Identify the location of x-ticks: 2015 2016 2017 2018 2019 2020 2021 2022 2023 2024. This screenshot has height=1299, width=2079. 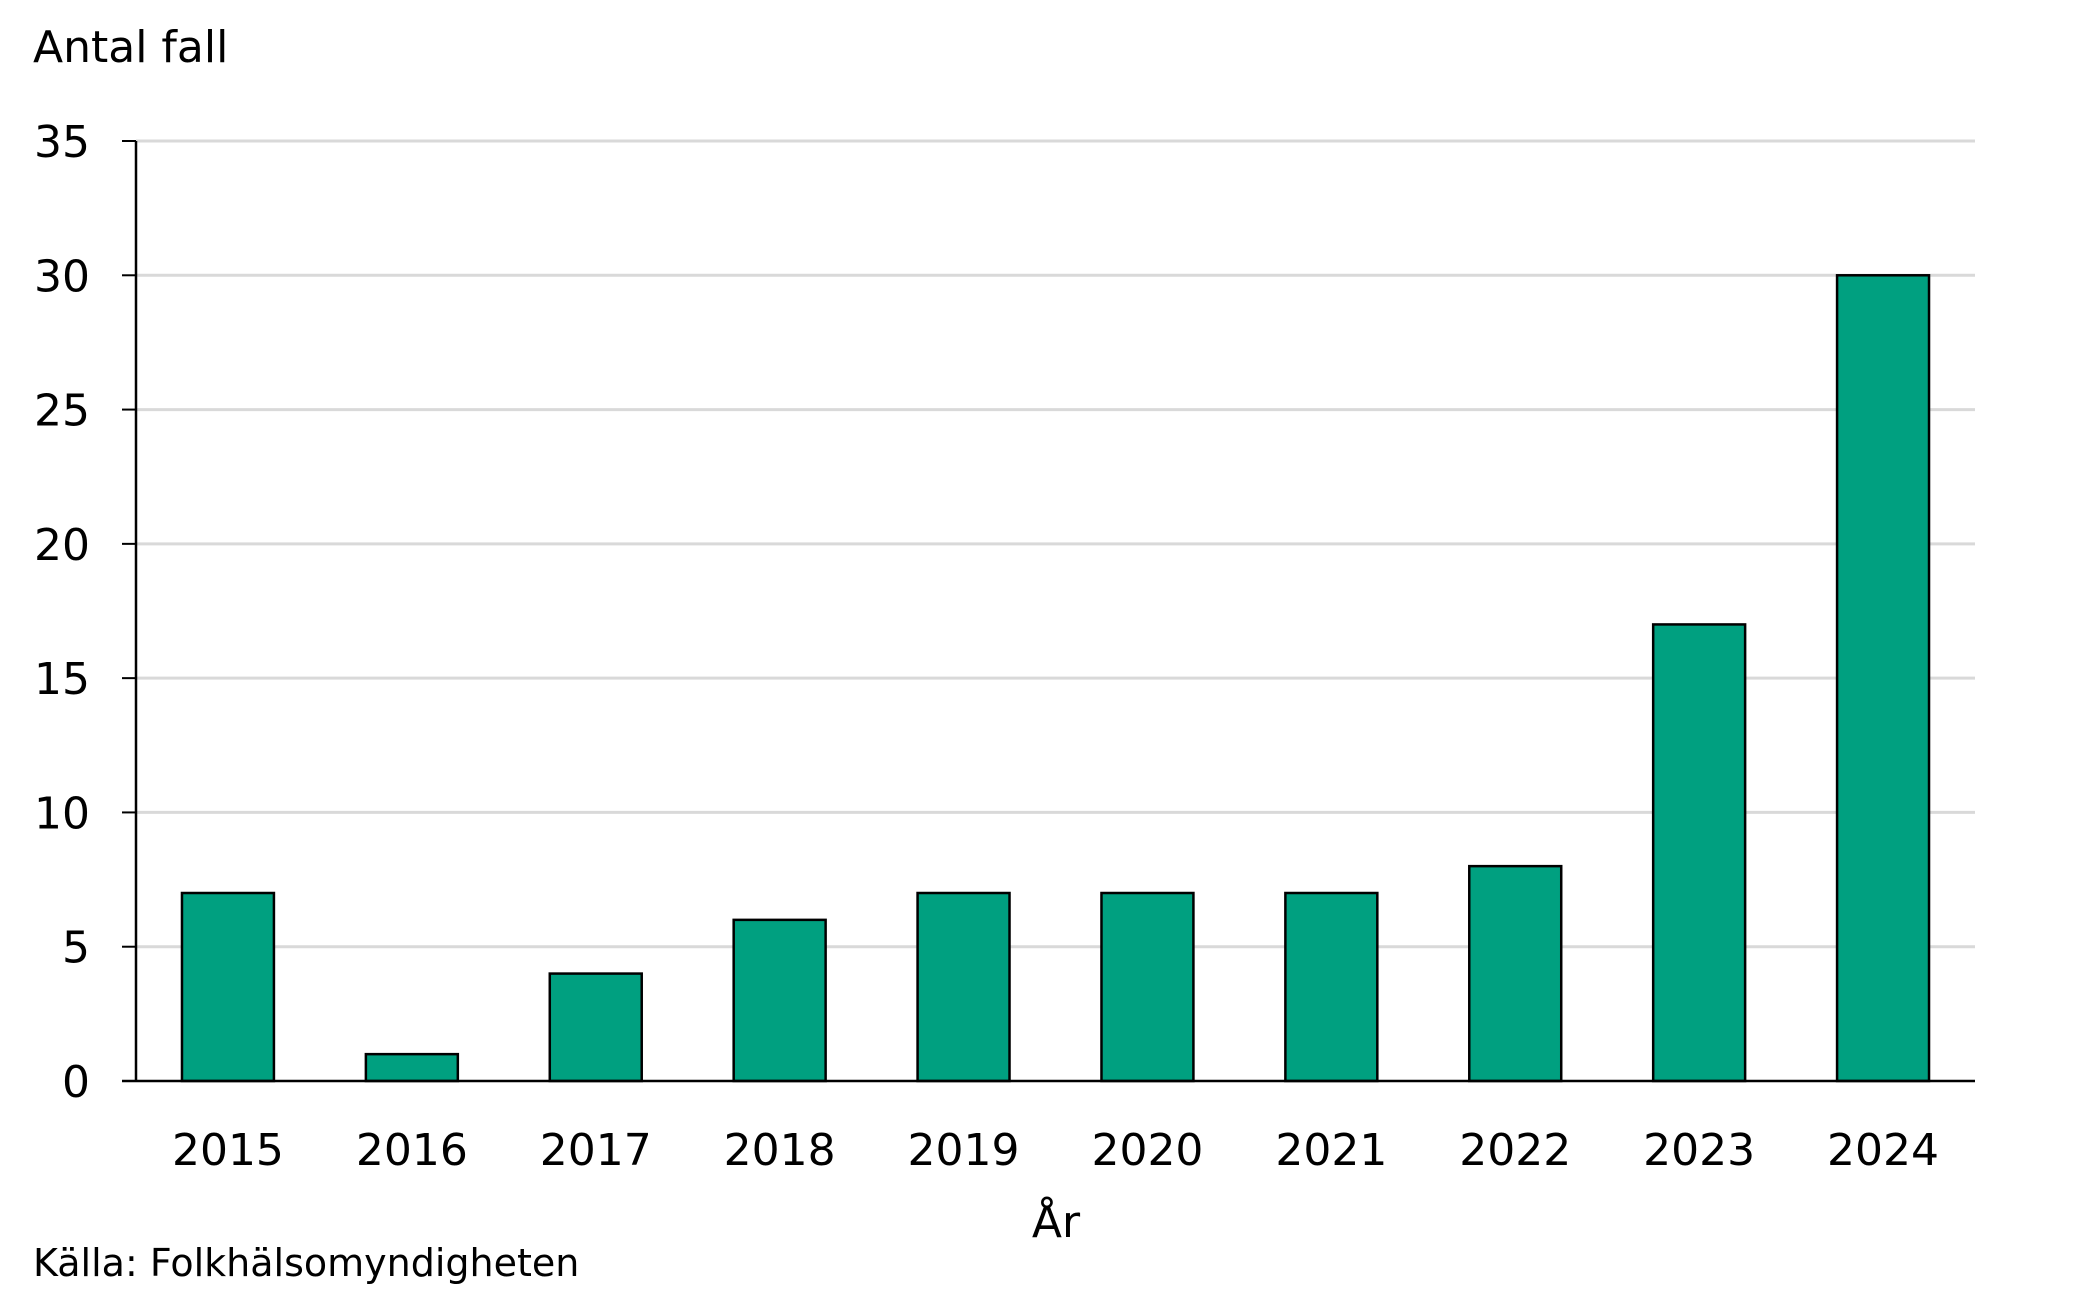
(1055, 1150).